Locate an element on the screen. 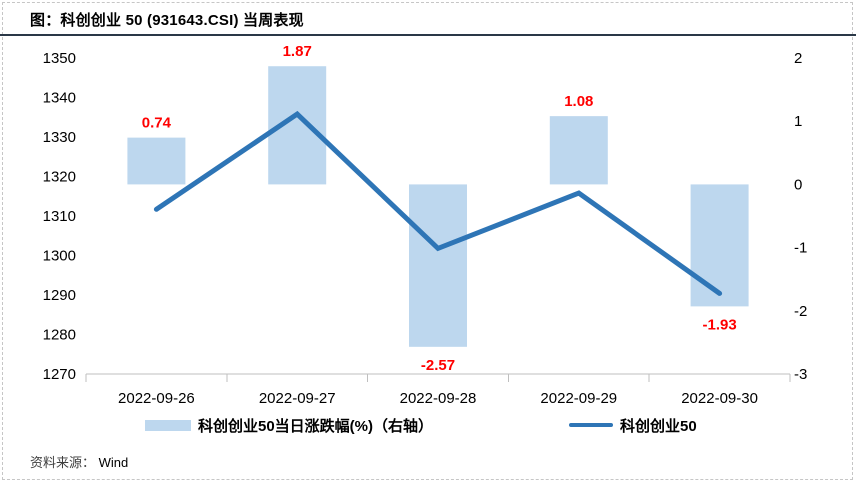 This screenshot has width=856, height=483. left-axis-tick-1270: 1270 is located at coordinates (59, 374).